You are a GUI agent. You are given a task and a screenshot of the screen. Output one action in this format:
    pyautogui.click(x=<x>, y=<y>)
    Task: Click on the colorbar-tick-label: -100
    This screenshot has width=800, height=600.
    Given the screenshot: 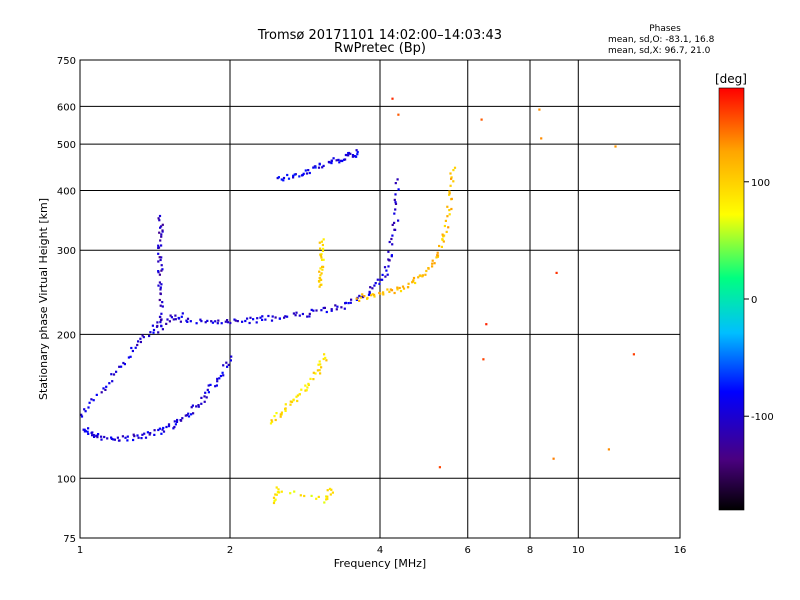 What is the action you would take?
    pyautogui.click(x=762, y=417)
    